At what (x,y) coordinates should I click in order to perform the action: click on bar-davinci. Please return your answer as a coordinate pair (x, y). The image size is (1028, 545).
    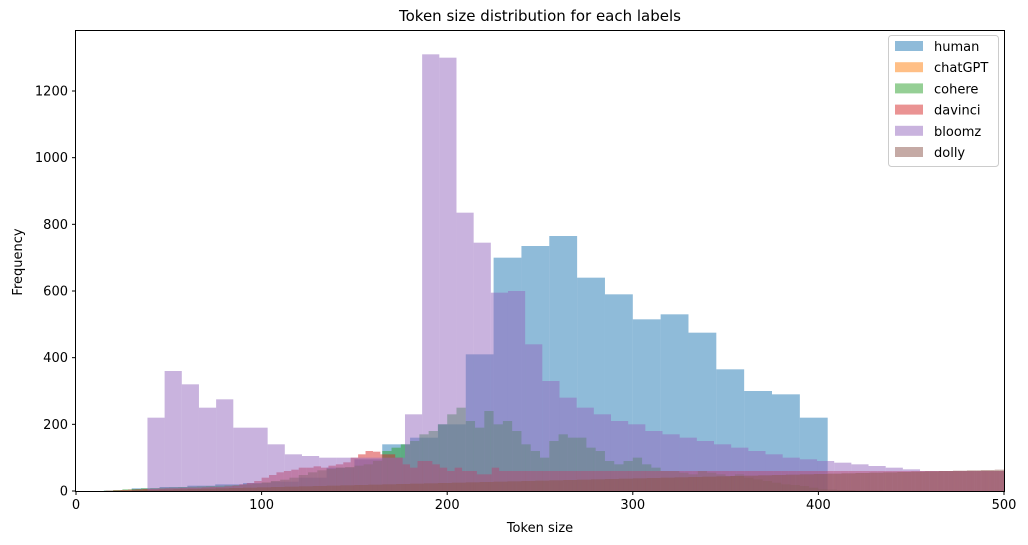
    Looking at the image, I should click on (139, 490).